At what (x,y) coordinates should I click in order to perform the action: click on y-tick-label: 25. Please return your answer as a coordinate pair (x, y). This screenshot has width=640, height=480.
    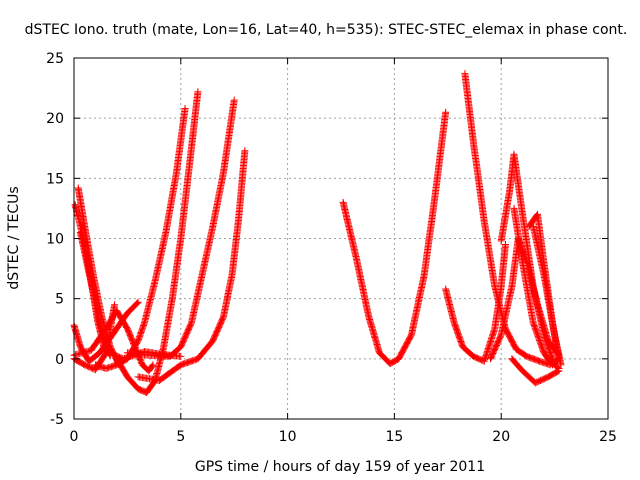
    Looking at the image, I should click on (55, 59).